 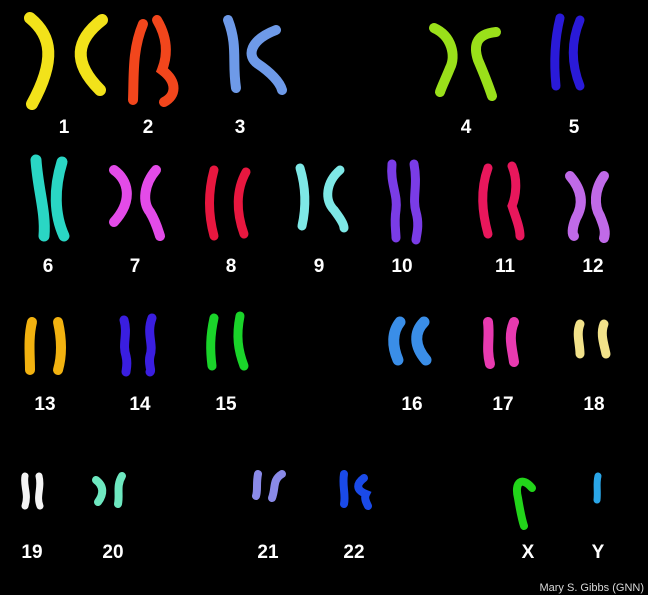 I want to click on chromosome-label-18: 18, so click(x=593, y=404).